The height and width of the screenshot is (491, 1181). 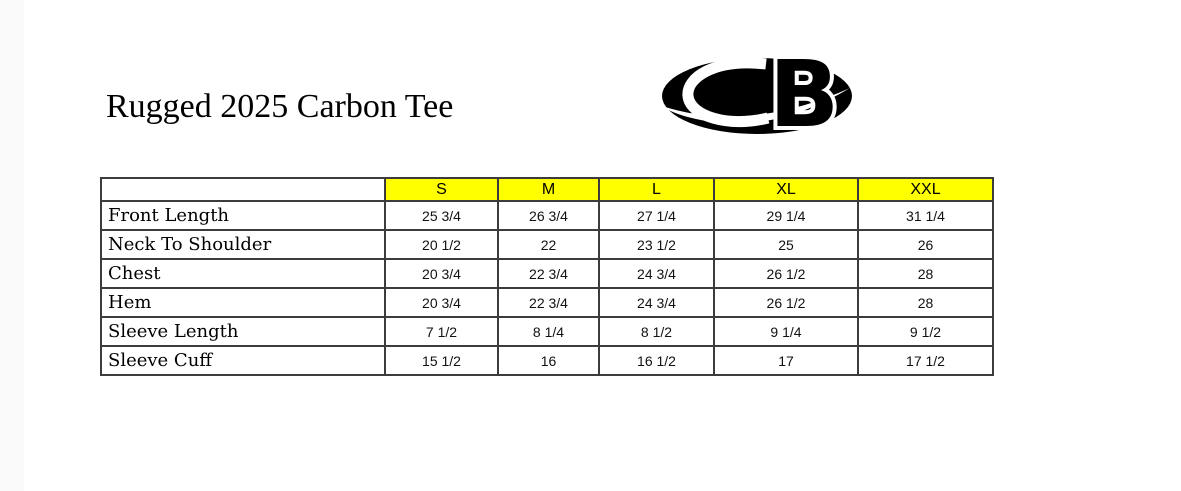 What do you see at coordinates (656, 331) in the screenshot?
I see `measurement-value: 8 1/2` at bounding box center [656, 331].